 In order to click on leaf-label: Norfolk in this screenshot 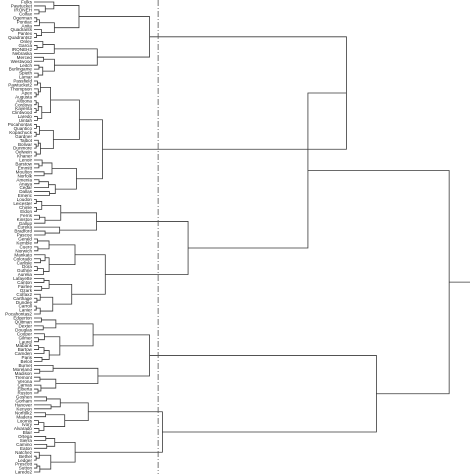, I will do `click(24, 175)`.